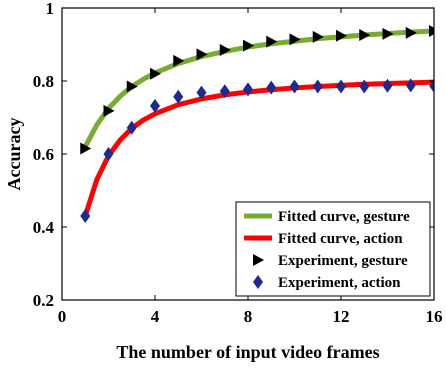 The width and height of the screenshot is (446, 371). What do you see at coordinates (50, 9) in the screenshot?
I see `y-tick-label: 1` at bounding box center [50, 9].